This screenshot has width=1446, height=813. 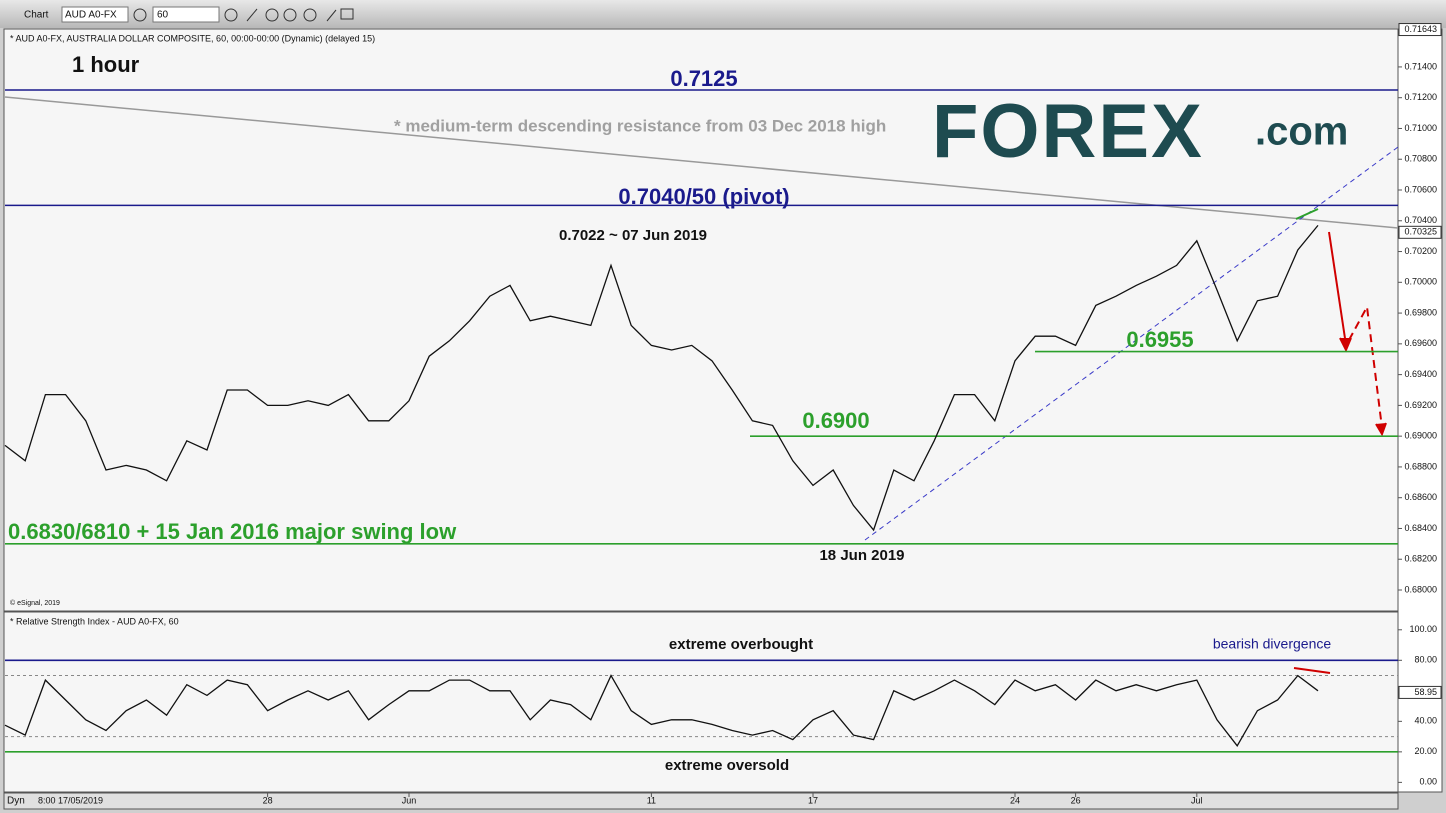 What do you see at coordinates (703, 196) in the screenshot?
I see `level-label: 0.7040/50 (pivot)` at bounding box center [703, 196].